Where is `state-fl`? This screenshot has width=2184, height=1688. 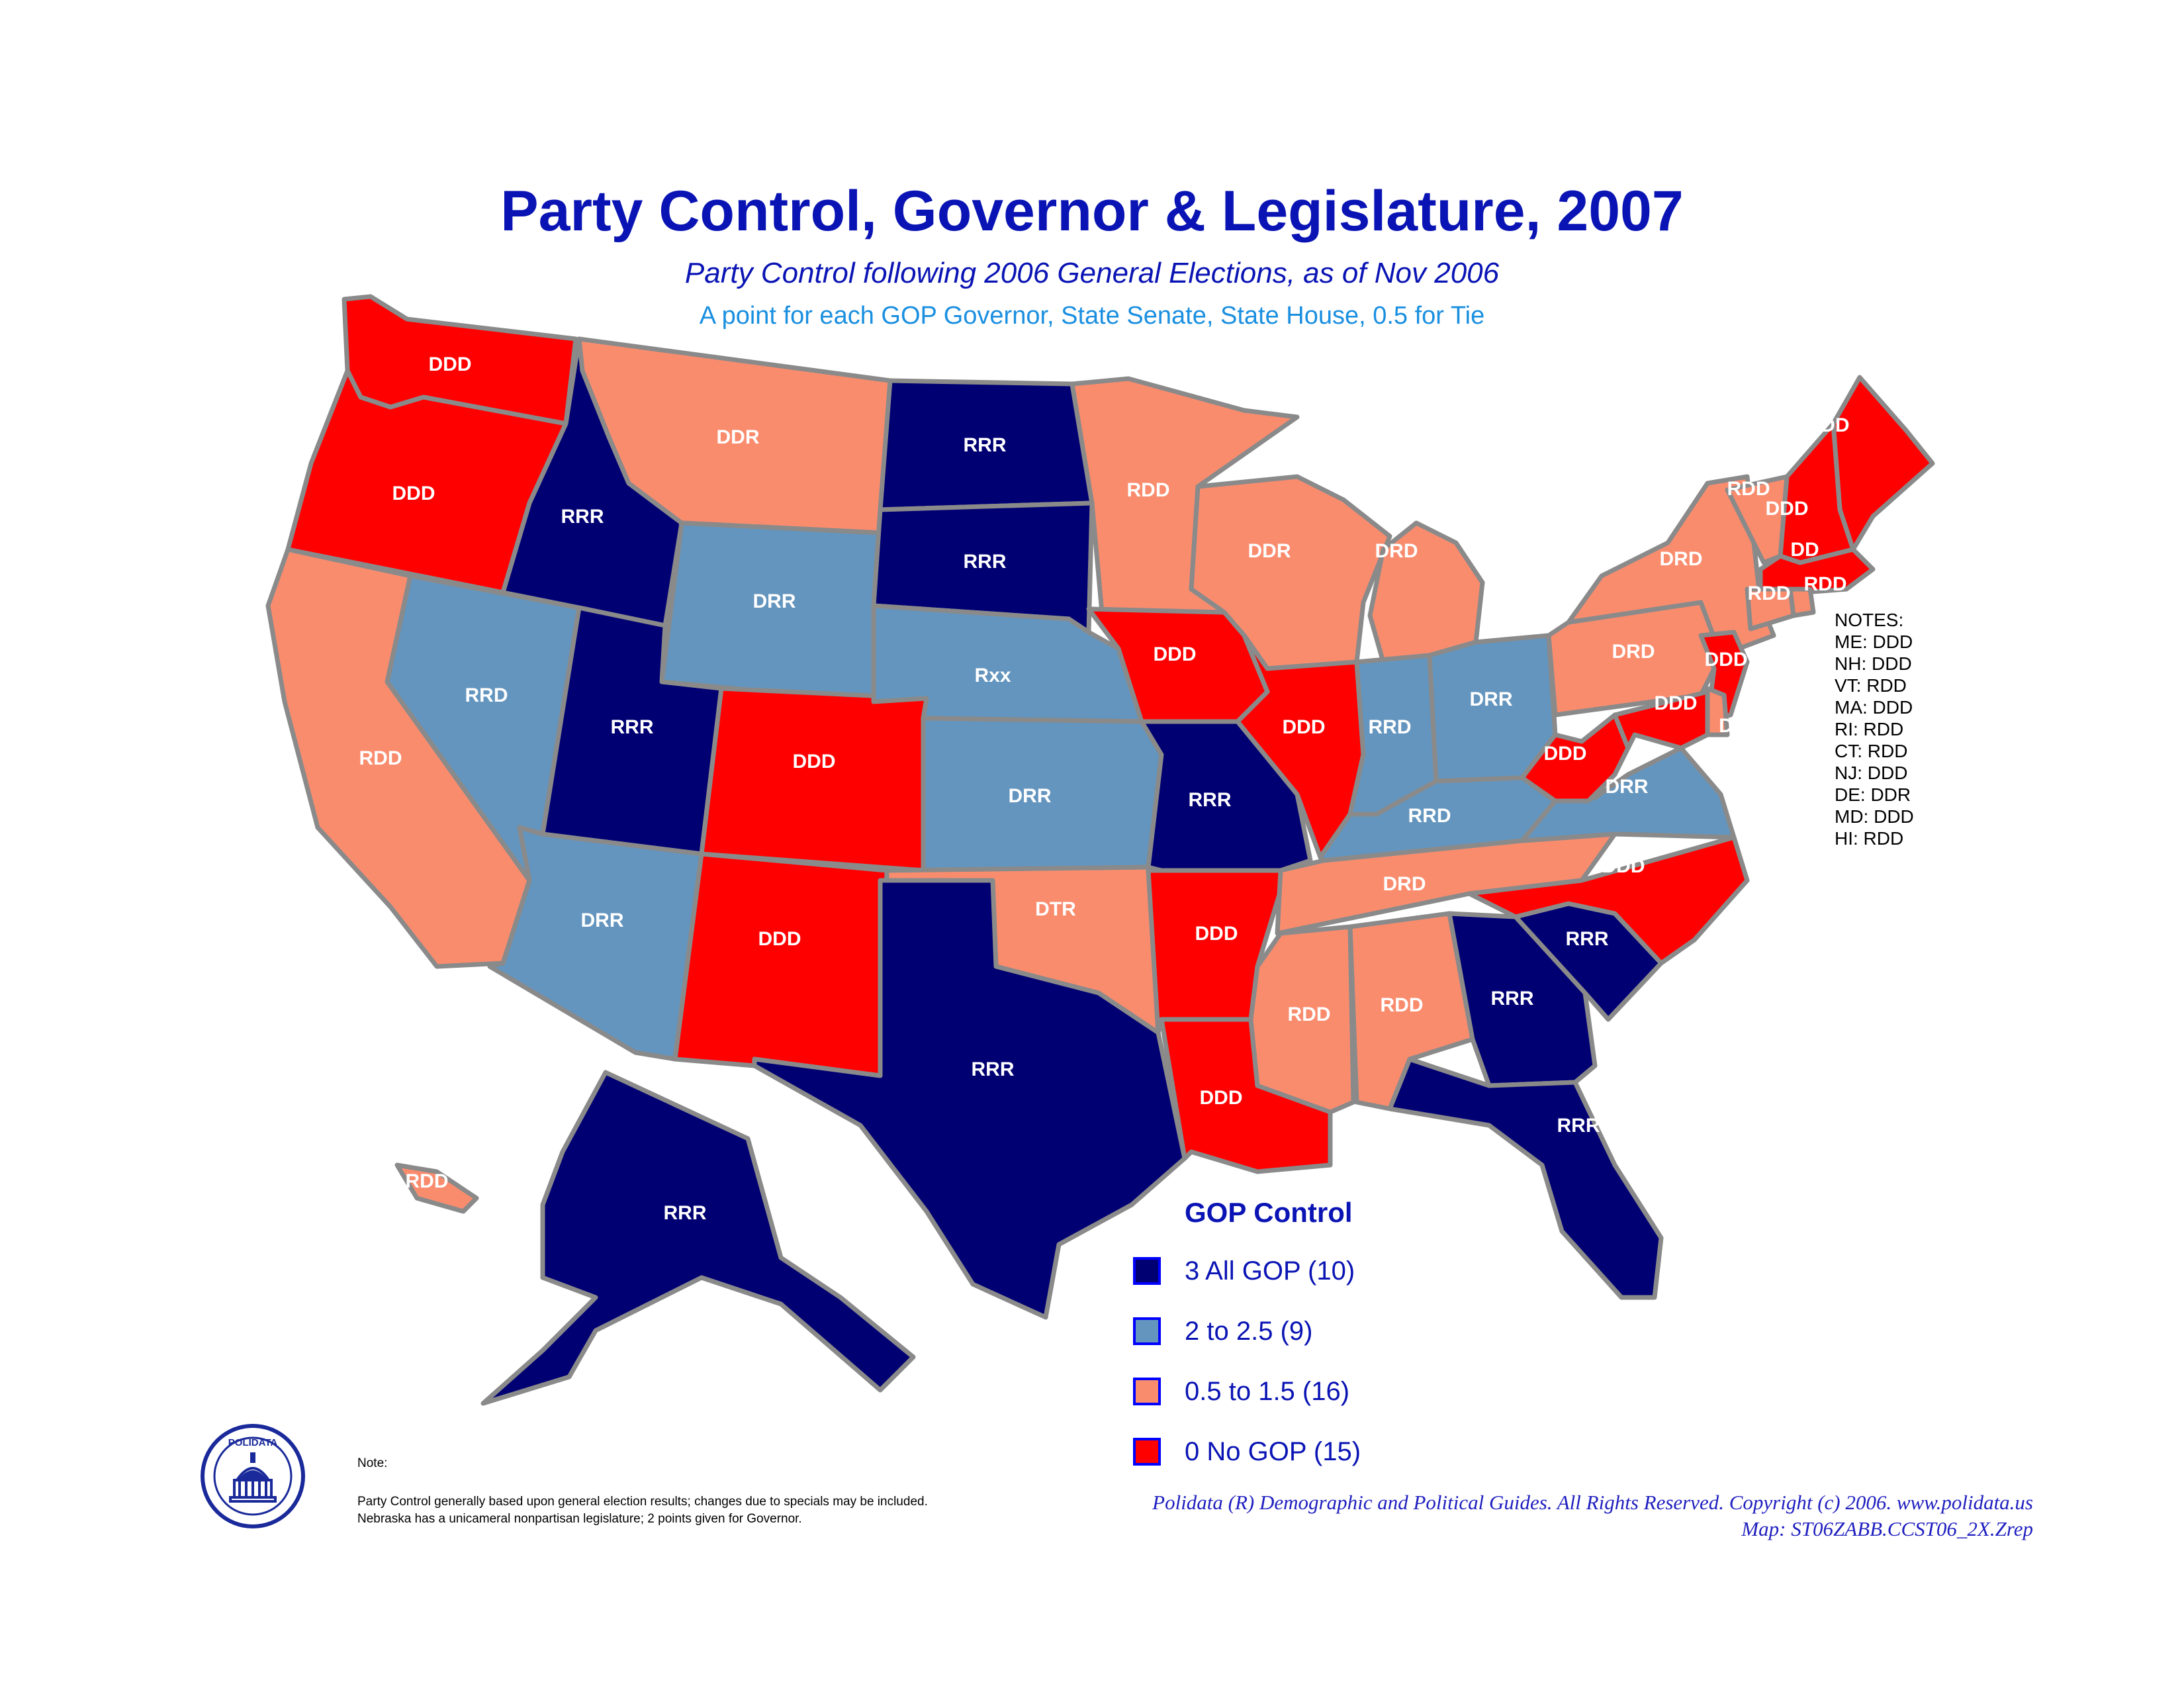 state-fl is located at coordinates (1525, 1178).